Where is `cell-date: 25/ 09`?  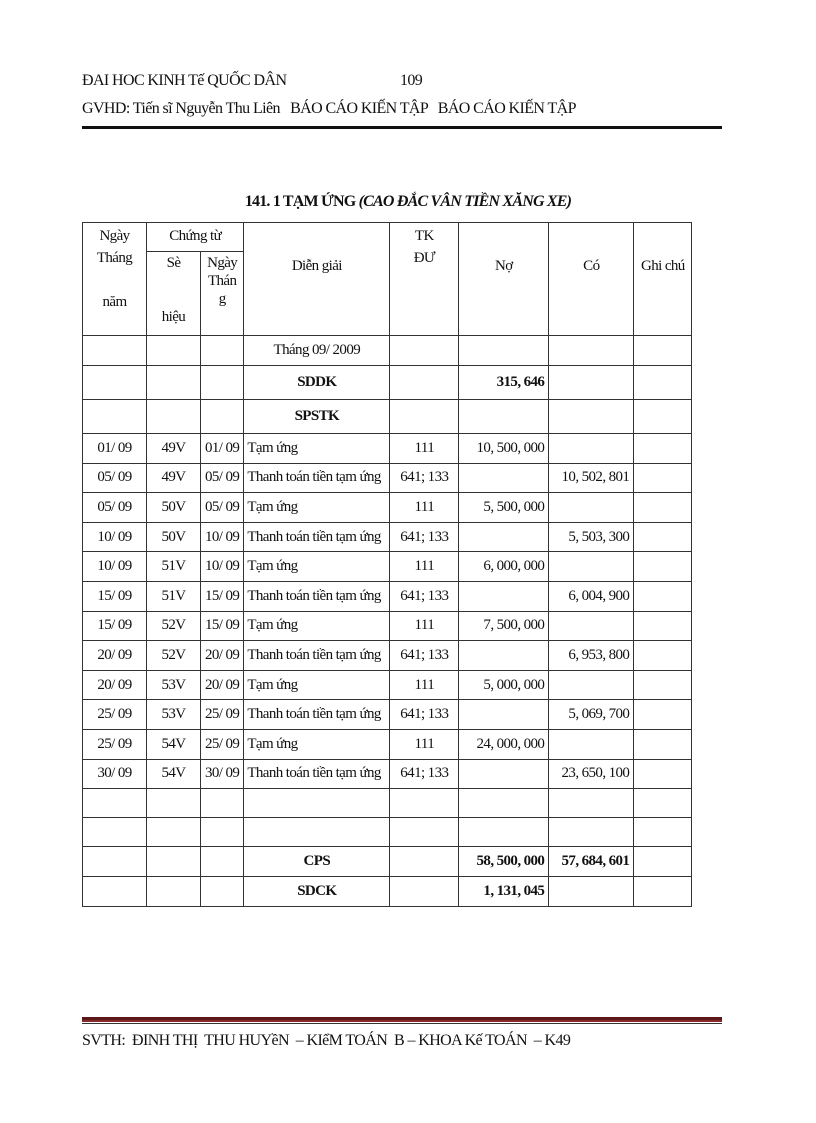
cell-date: 25/ 09 is located at coordinates (114, 714).